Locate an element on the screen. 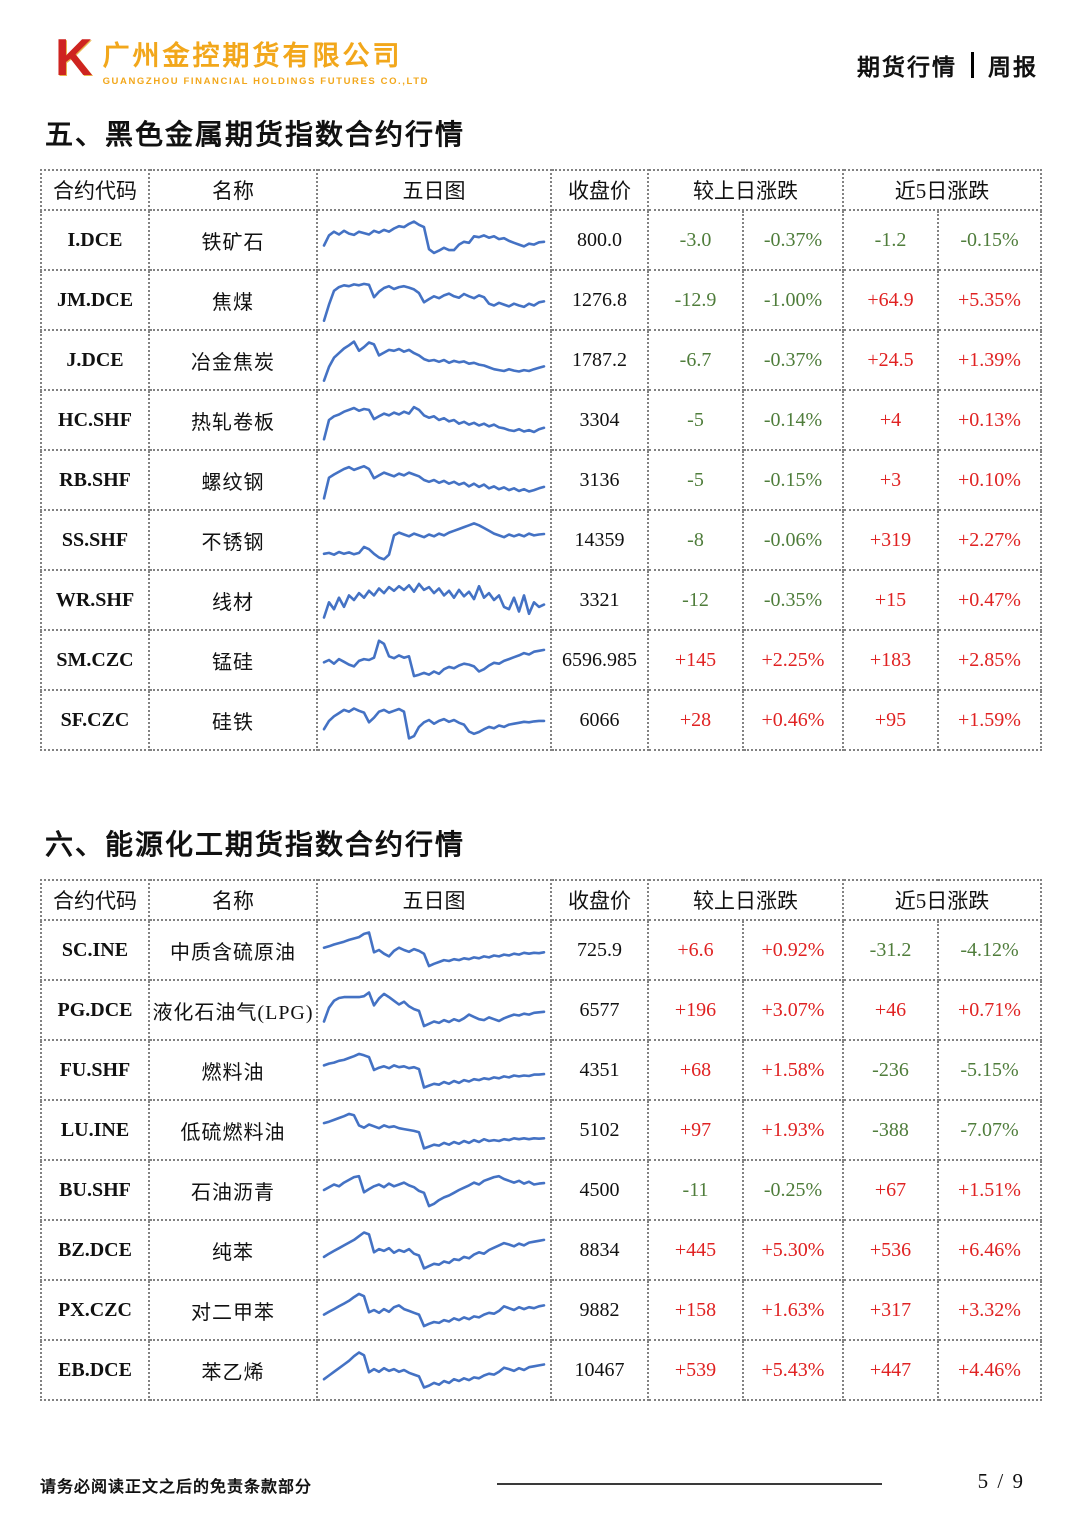  contract-name: 锰硅 is located at coordinates (233, 660).